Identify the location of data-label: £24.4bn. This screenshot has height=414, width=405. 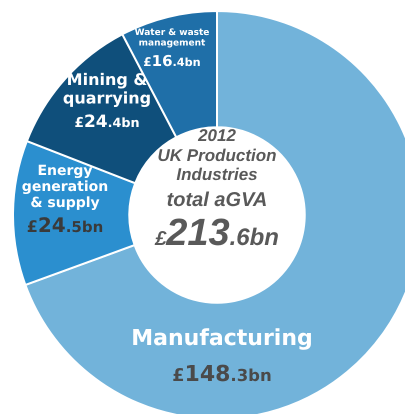
(107, 122).